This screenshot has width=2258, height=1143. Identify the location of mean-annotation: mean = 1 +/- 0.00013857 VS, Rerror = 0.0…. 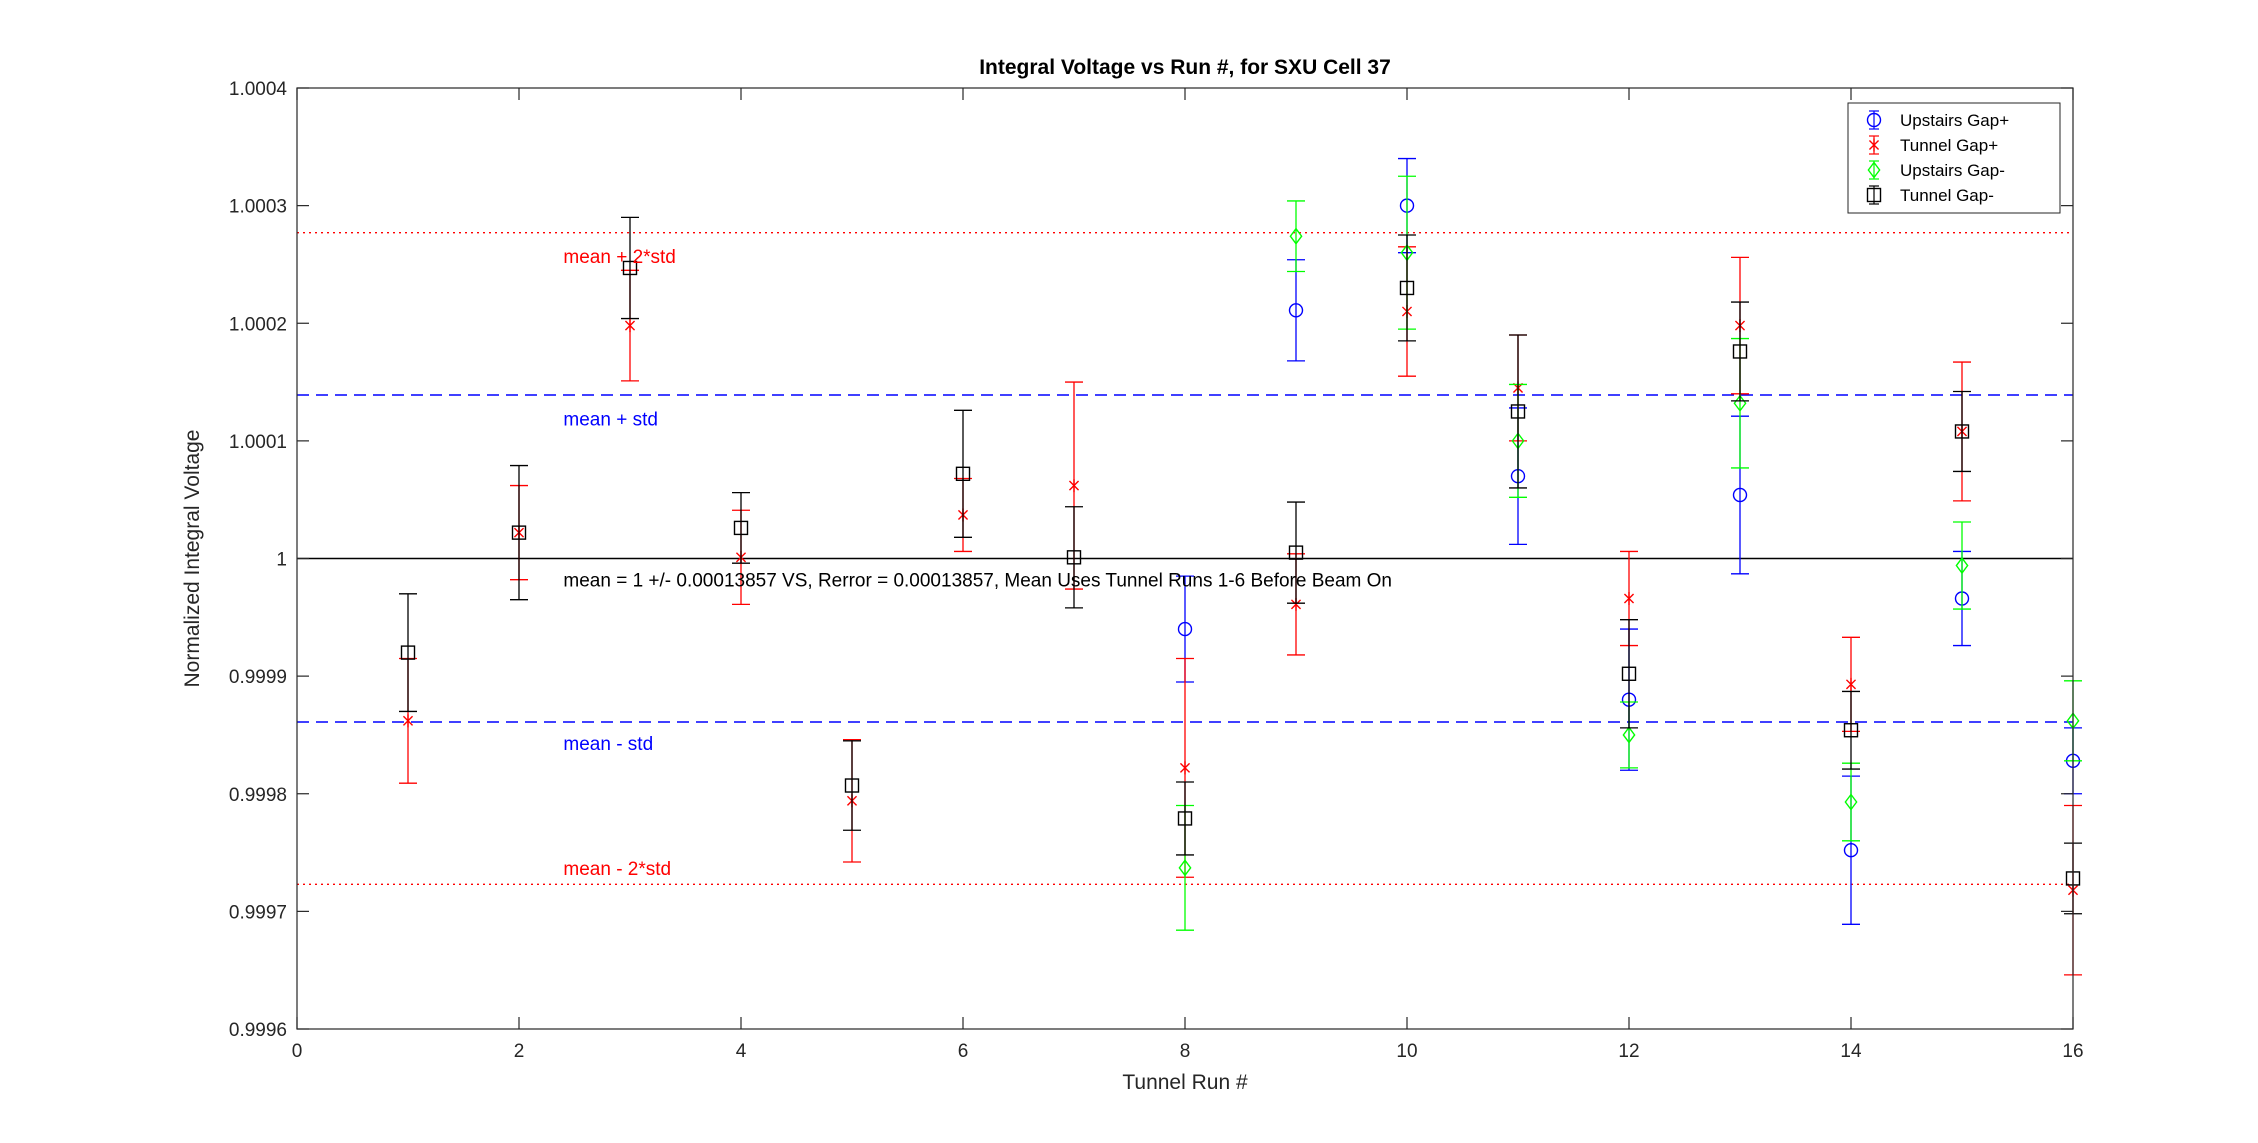
(977, 581).